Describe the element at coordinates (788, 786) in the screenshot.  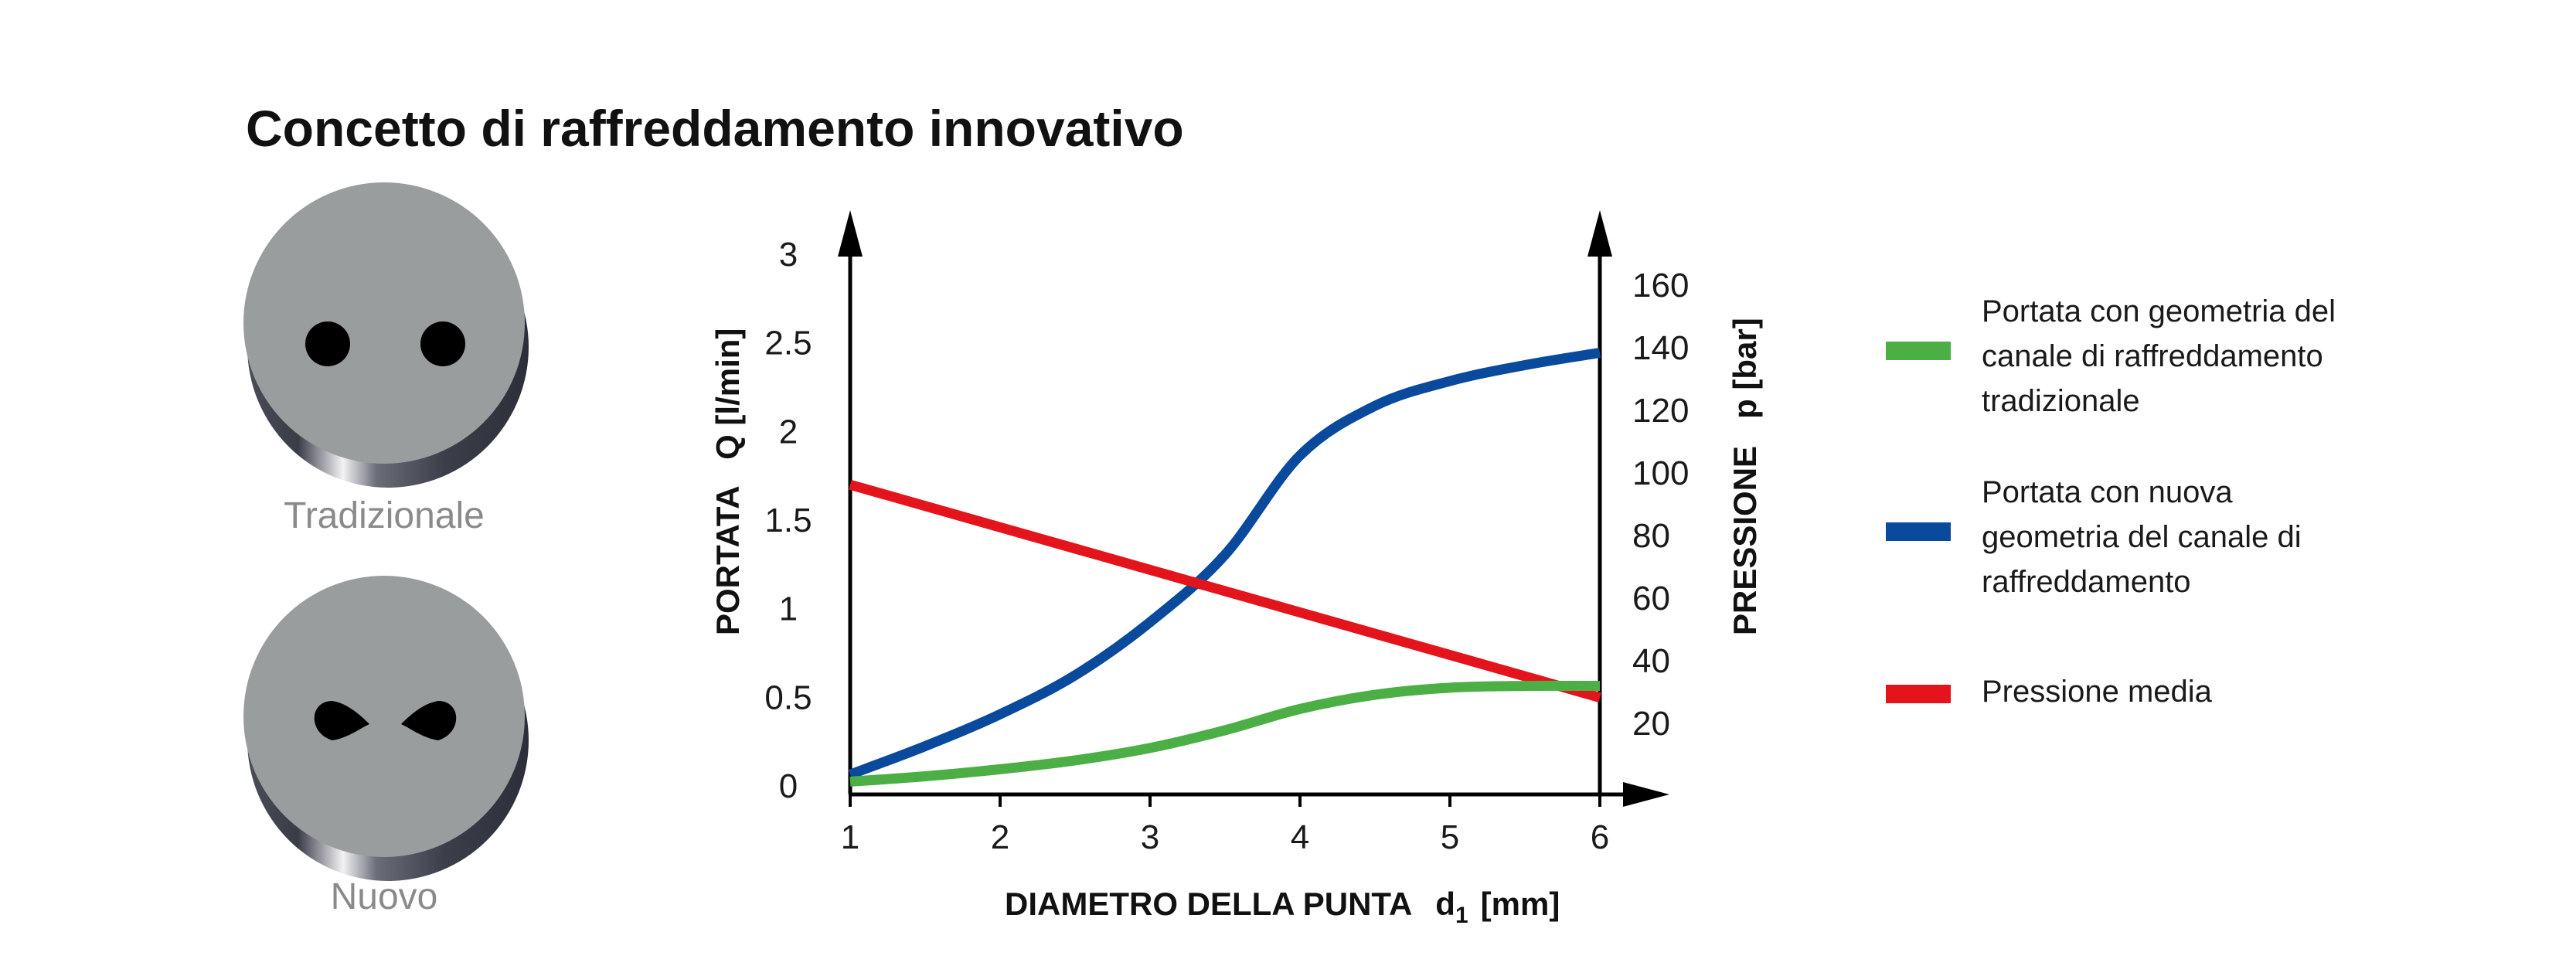
I see `y-left-tick-label: 0` at that location.